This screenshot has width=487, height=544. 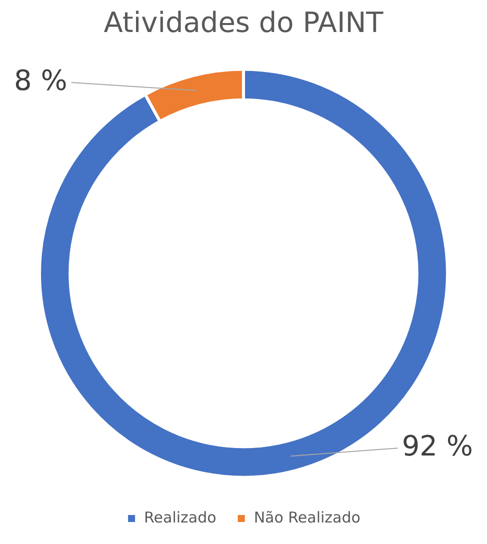 I want to click on legend-label: Não Realizado, so click(x=307, y=517).